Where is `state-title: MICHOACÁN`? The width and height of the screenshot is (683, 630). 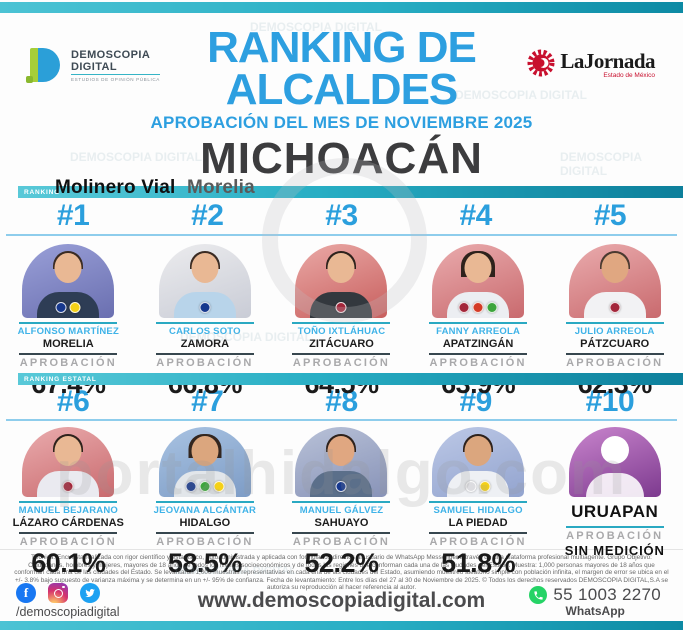
state-title: MICHOACÁN is located at coordinates (341, 158).